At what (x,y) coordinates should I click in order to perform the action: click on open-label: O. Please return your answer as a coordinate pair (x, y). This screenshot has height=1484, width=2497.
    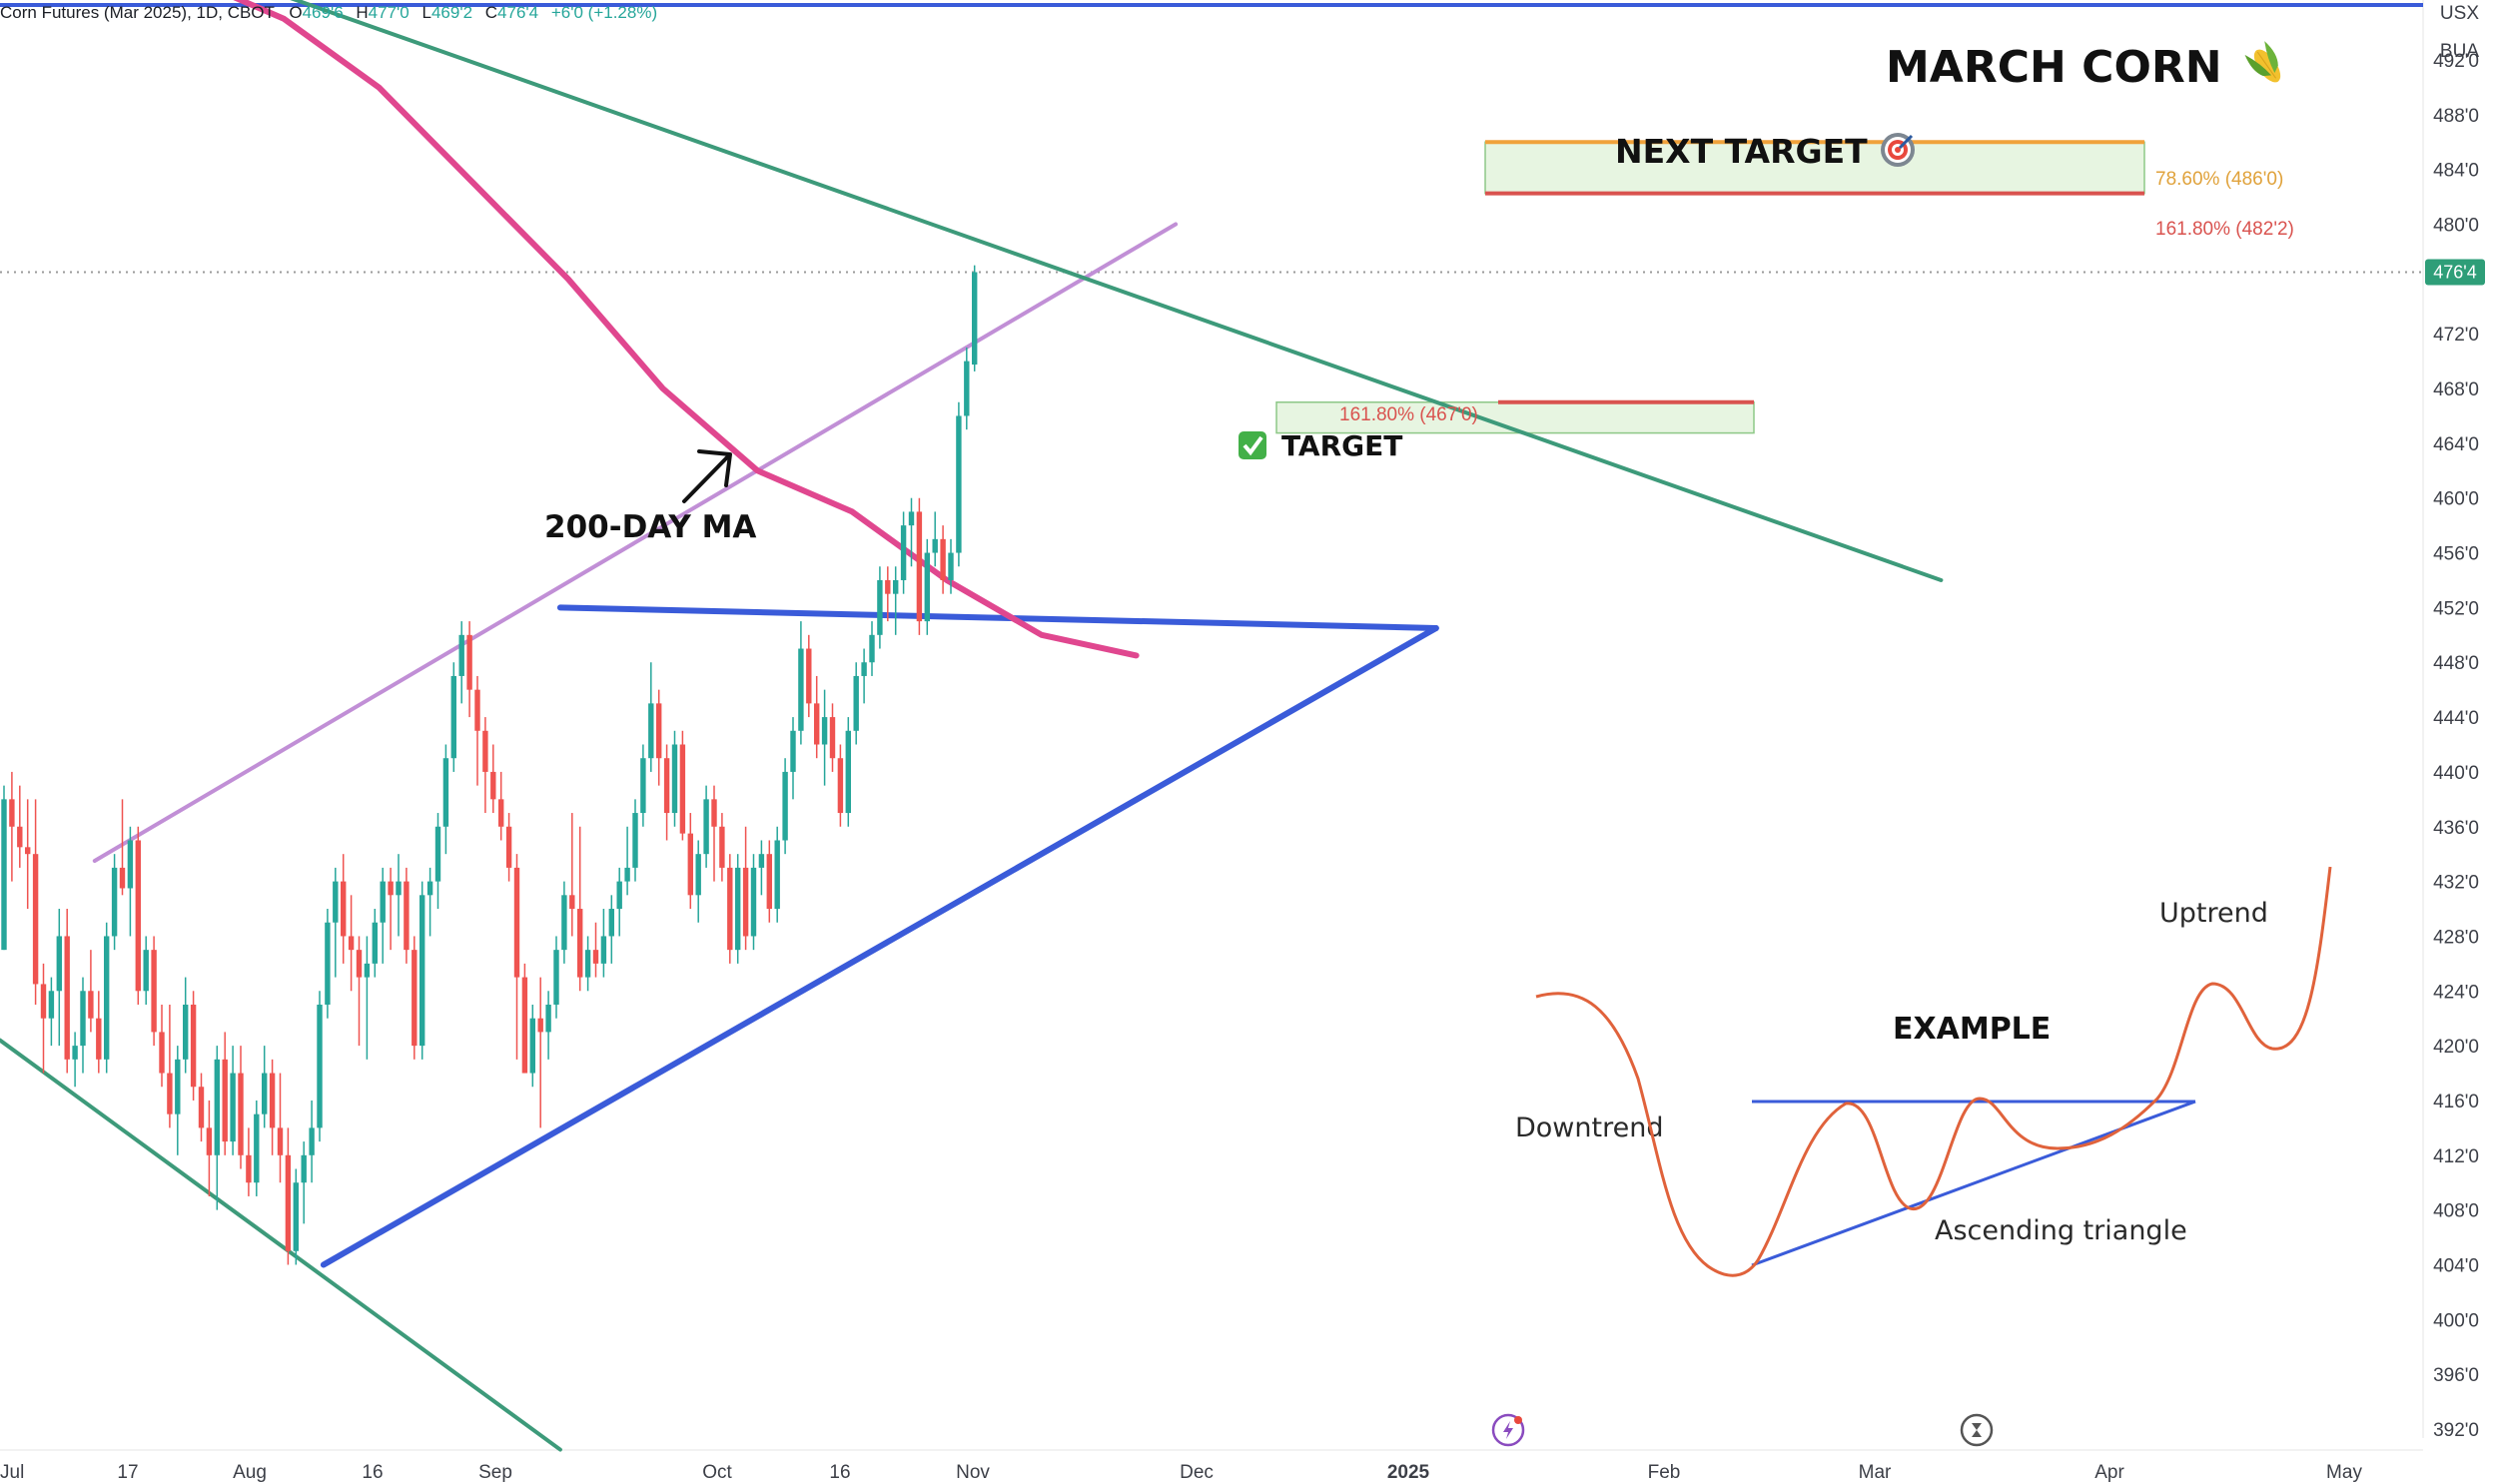
    Looking at the image, I should click on (295, 13).